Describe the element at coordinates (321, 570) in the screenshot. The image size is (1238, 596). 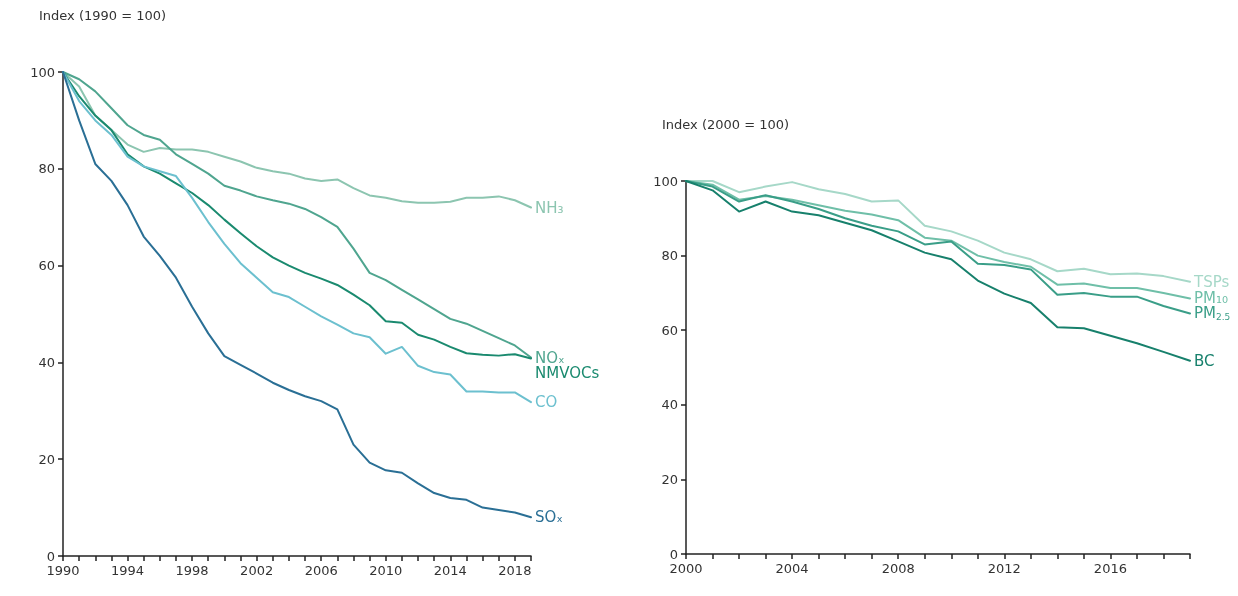
I see `x-tick-label: 2006` at that location.